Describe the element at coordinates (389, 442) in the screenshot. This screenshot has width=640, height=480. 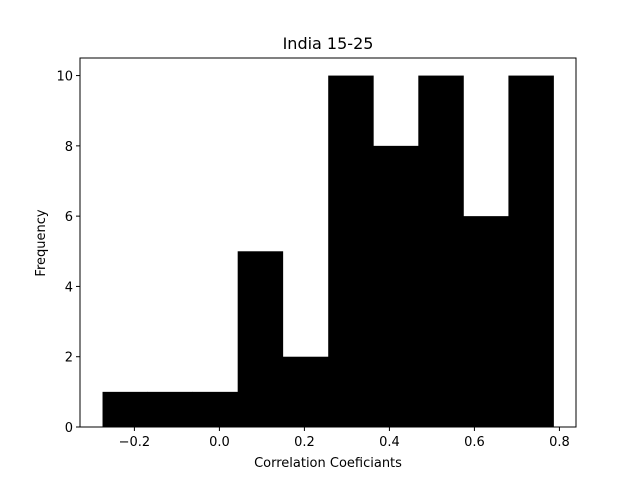
I see `x-tick-label: 0.4` at that location.